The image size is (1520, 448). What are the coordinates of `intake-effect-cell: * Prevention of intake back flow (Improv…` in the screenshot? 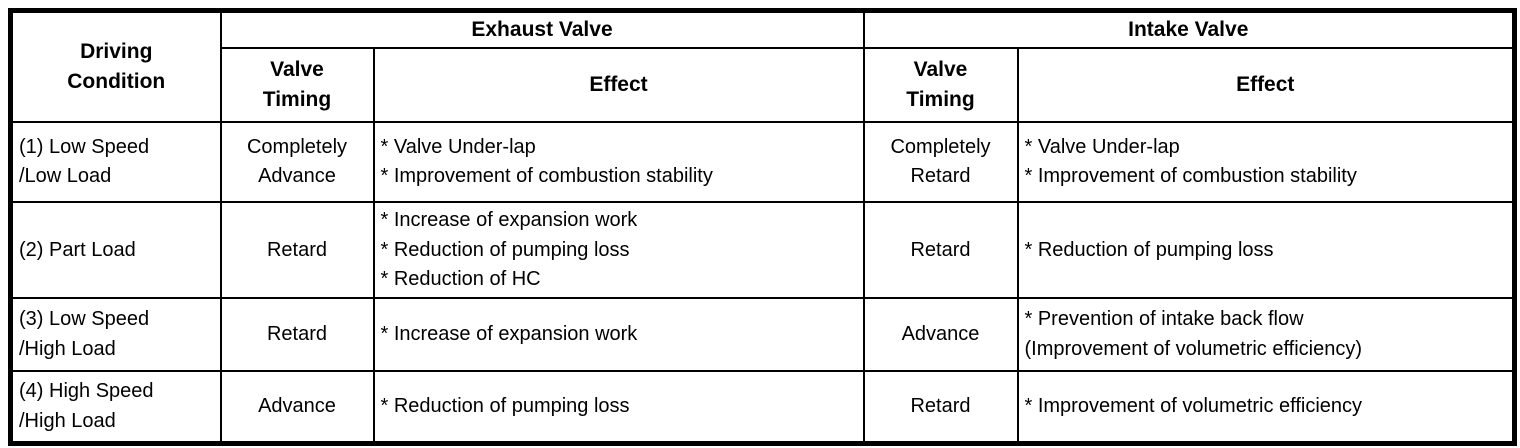 It's located at (1266, 335).